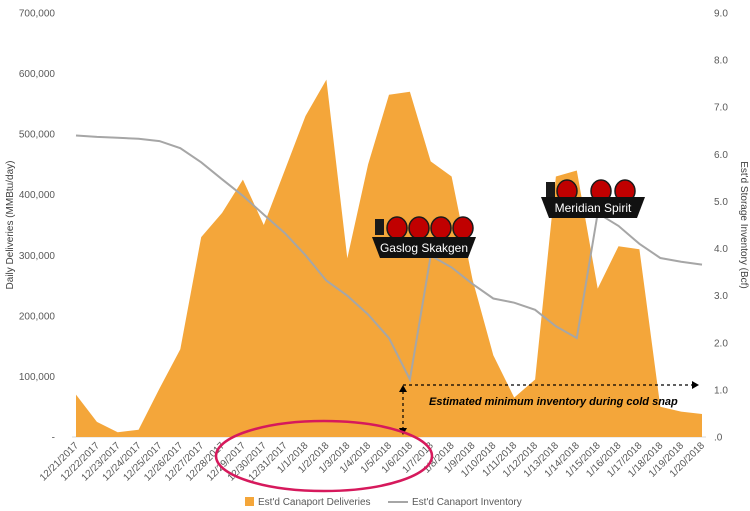 The image size is (750, 511). I want to click on legend-swatch-deliveries, so click(249, 501).